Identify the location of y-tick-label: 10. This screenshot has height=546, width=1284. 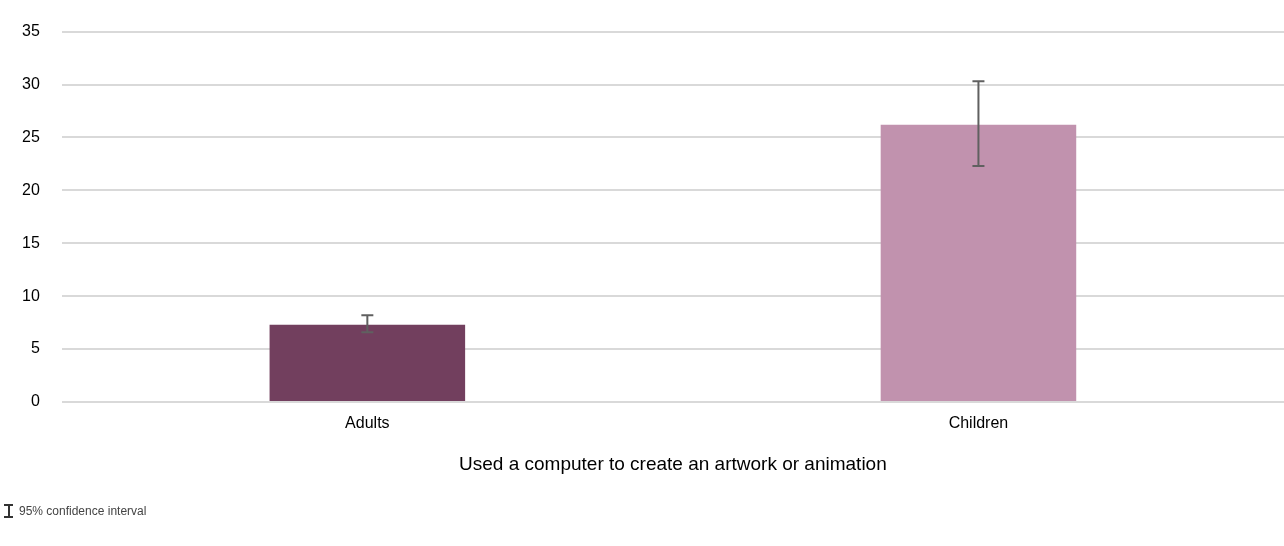
(31, 295).